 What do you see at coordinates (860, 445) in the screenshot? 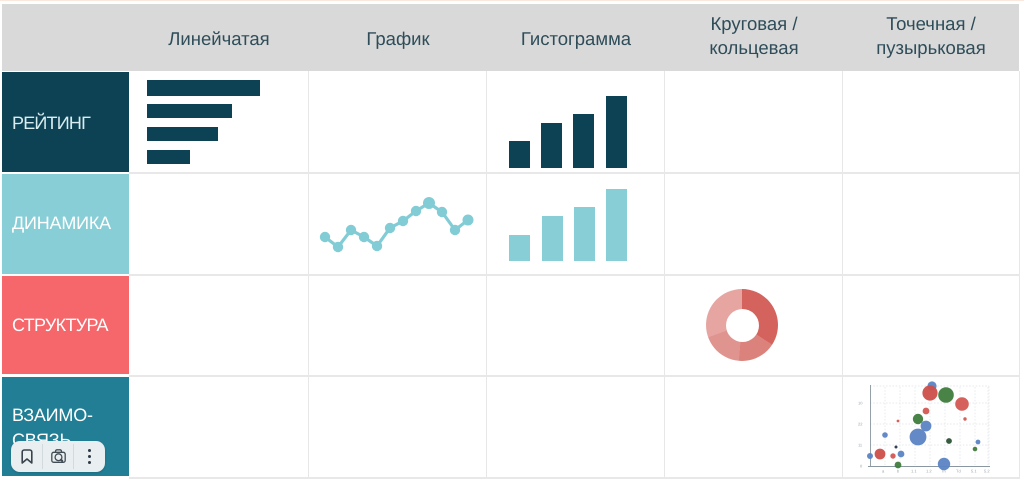
I see `svg-text: 11` at bounding box center [860, 445].